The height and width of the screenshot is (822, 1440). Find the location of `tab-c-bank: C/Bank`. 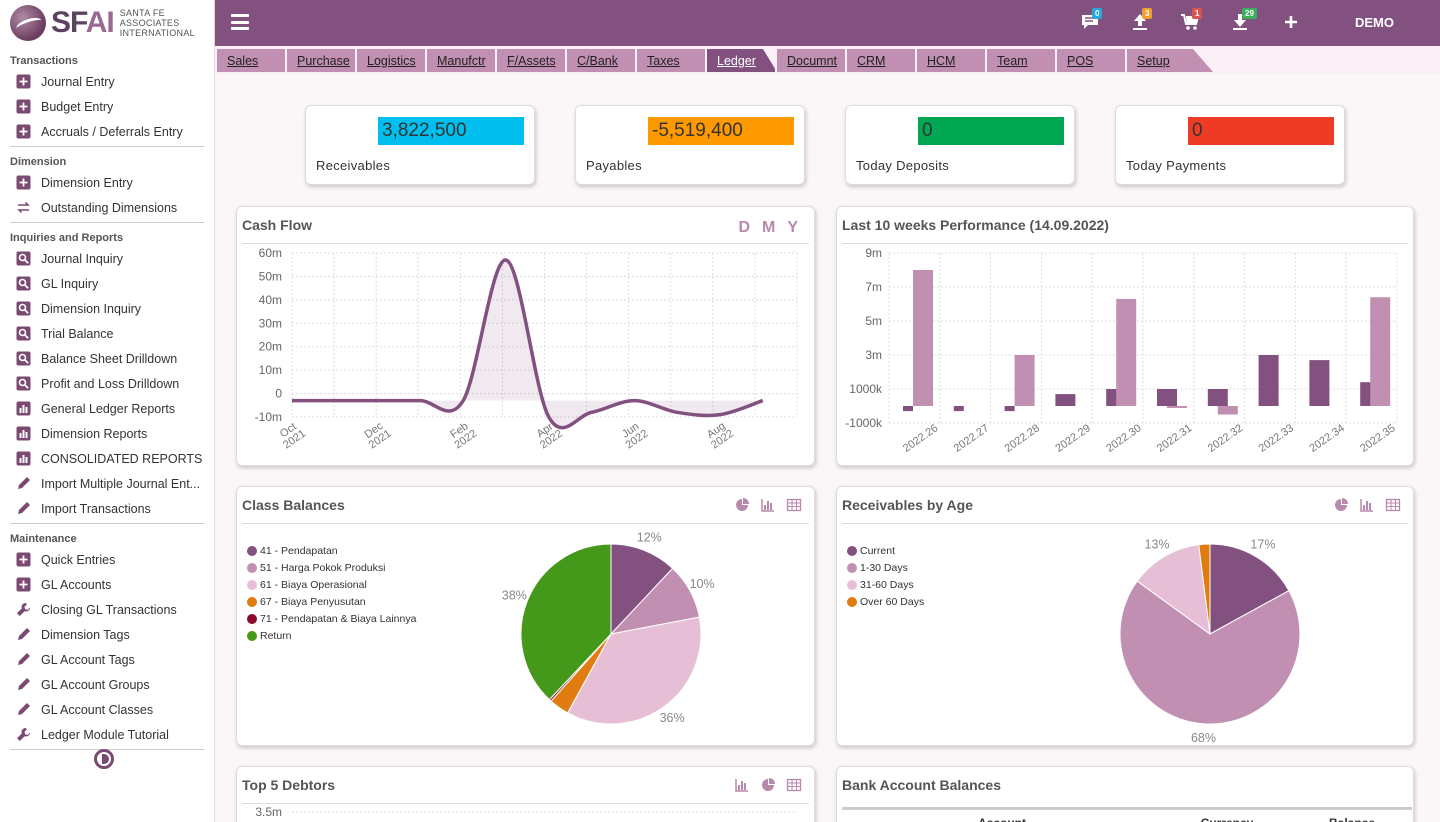

tab-c-bank: C/Bank is located at coordinates (601, 60).